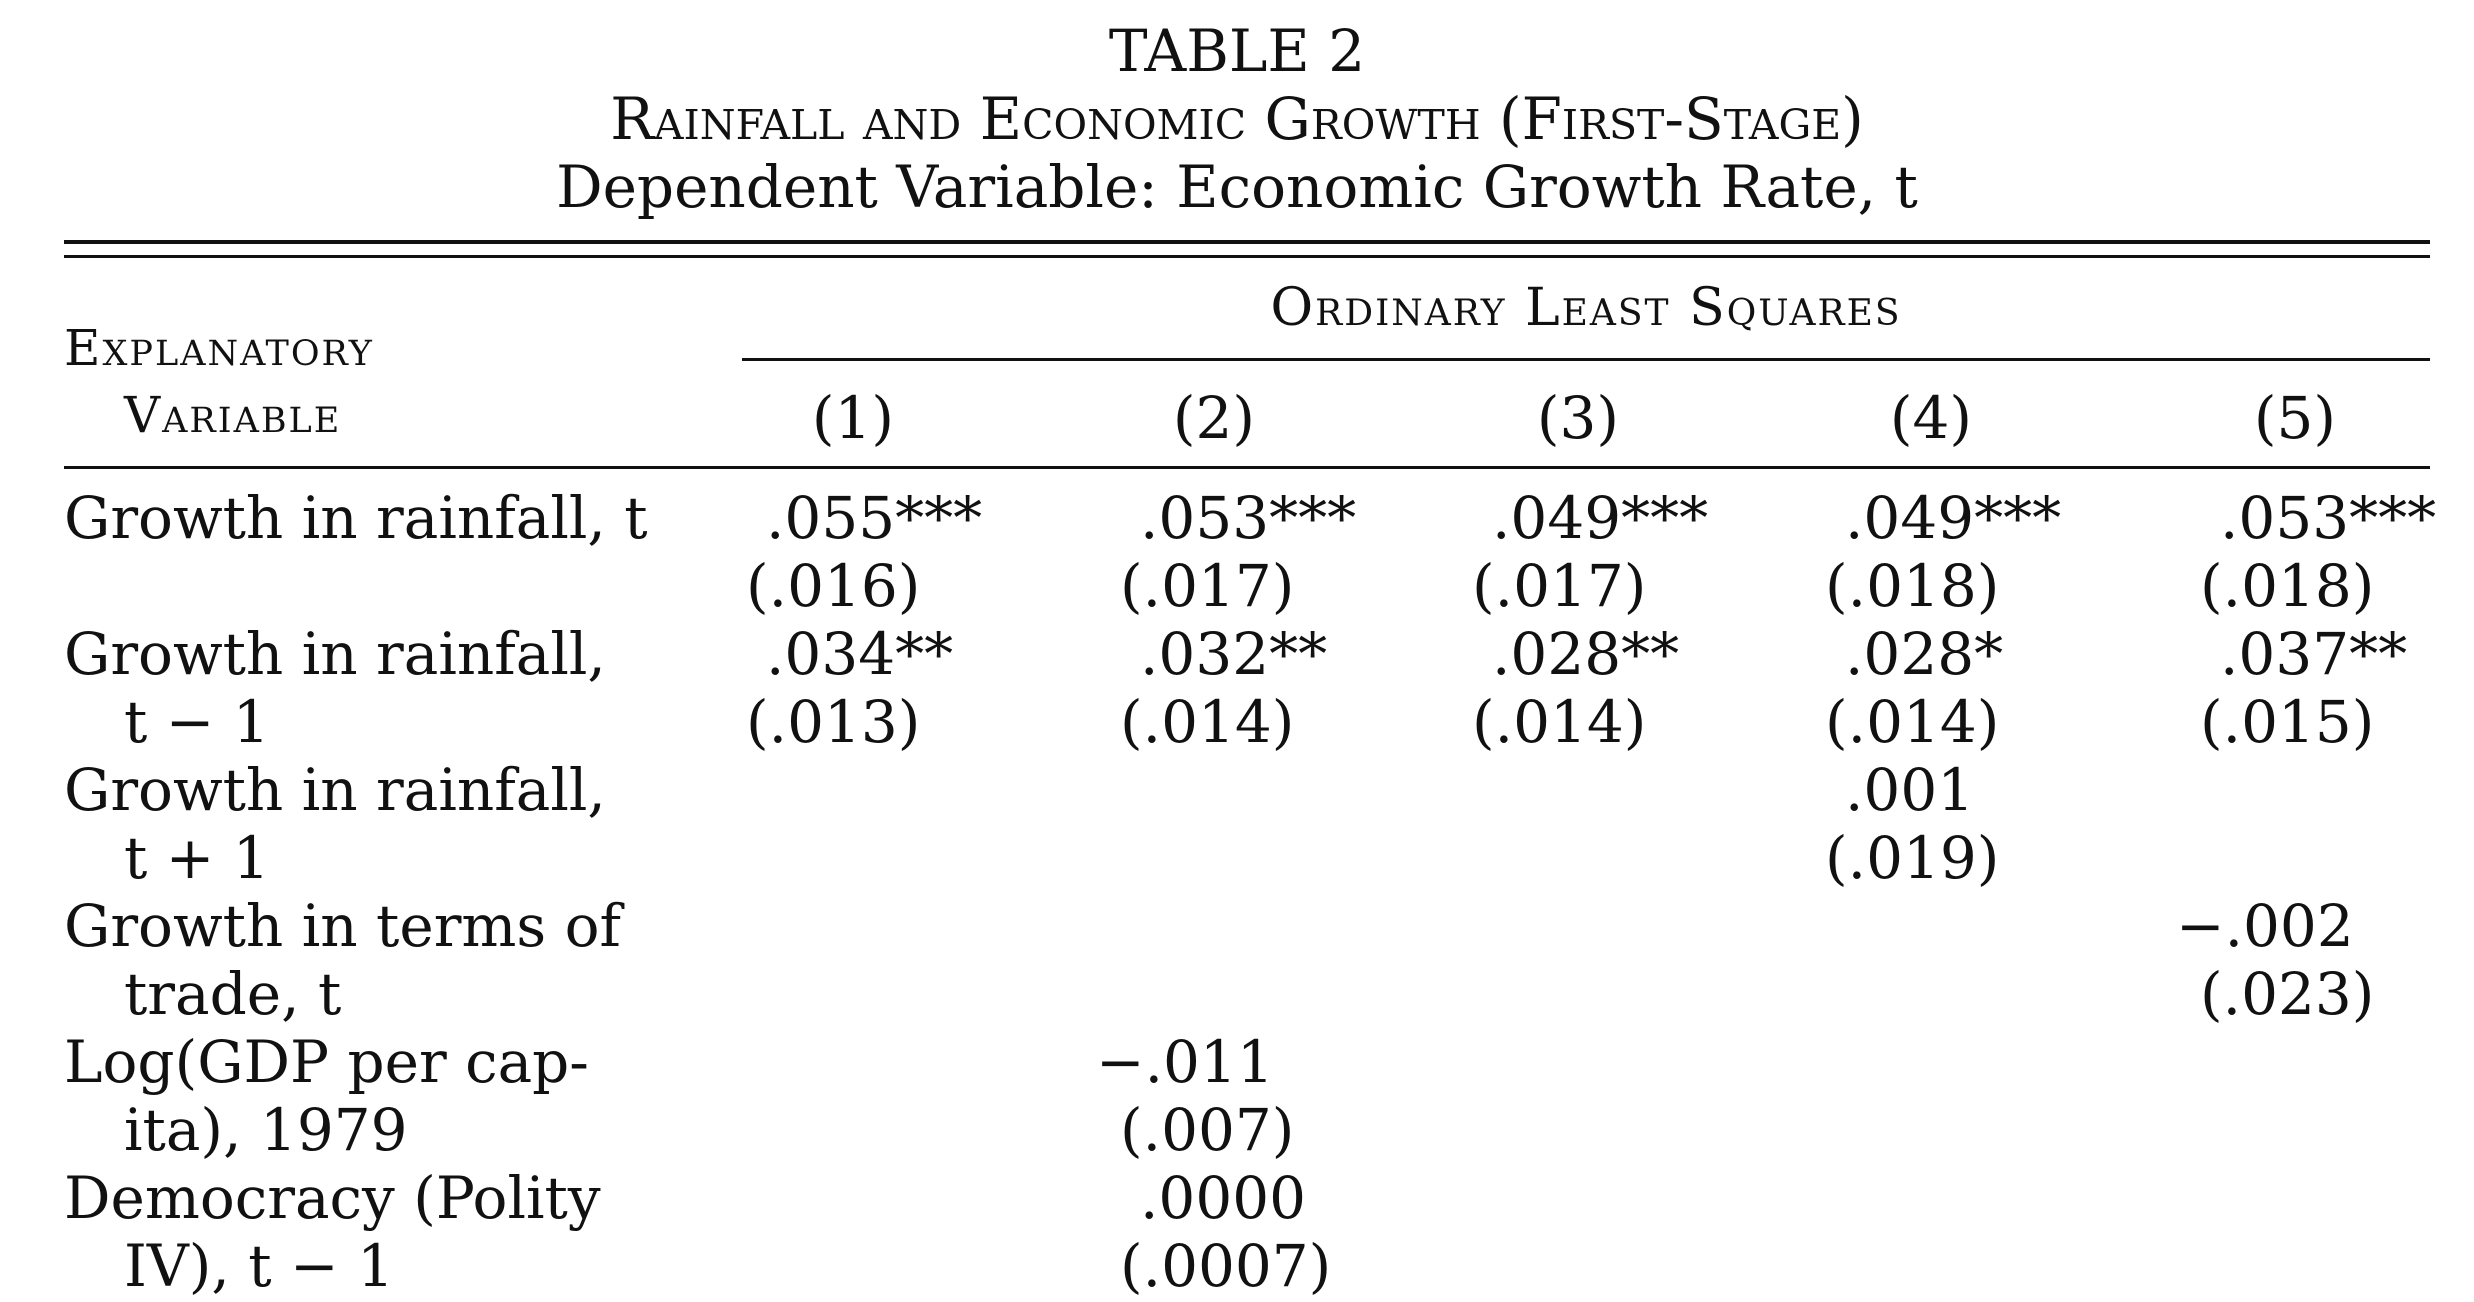 This screenshot has width=2474, height=1302. Describe the element at coordinates (1207, 1130) in the screenshot. I see `row-5-se-col-2: (.007)` at that location.